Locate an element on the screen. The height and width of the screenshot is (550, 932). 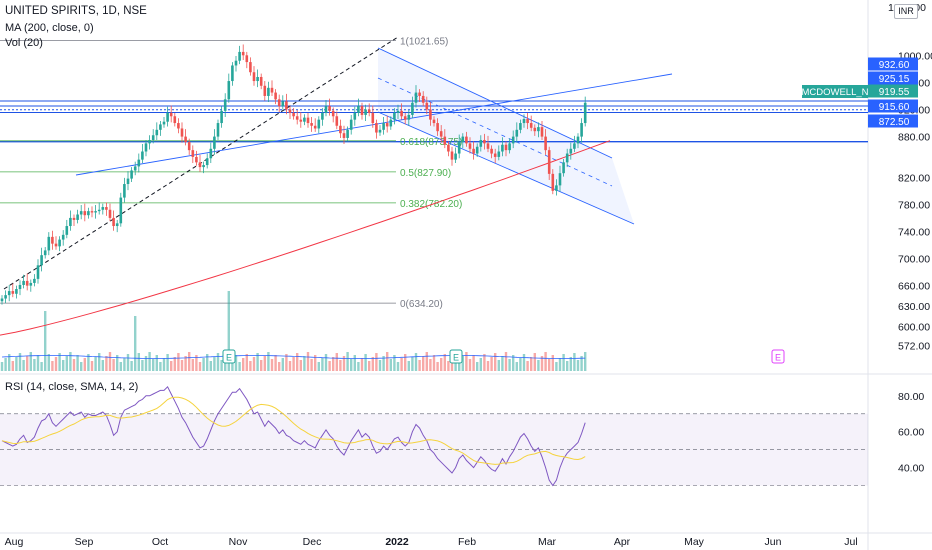
time-axis-label: Feb is located at coordinates (467, 542).